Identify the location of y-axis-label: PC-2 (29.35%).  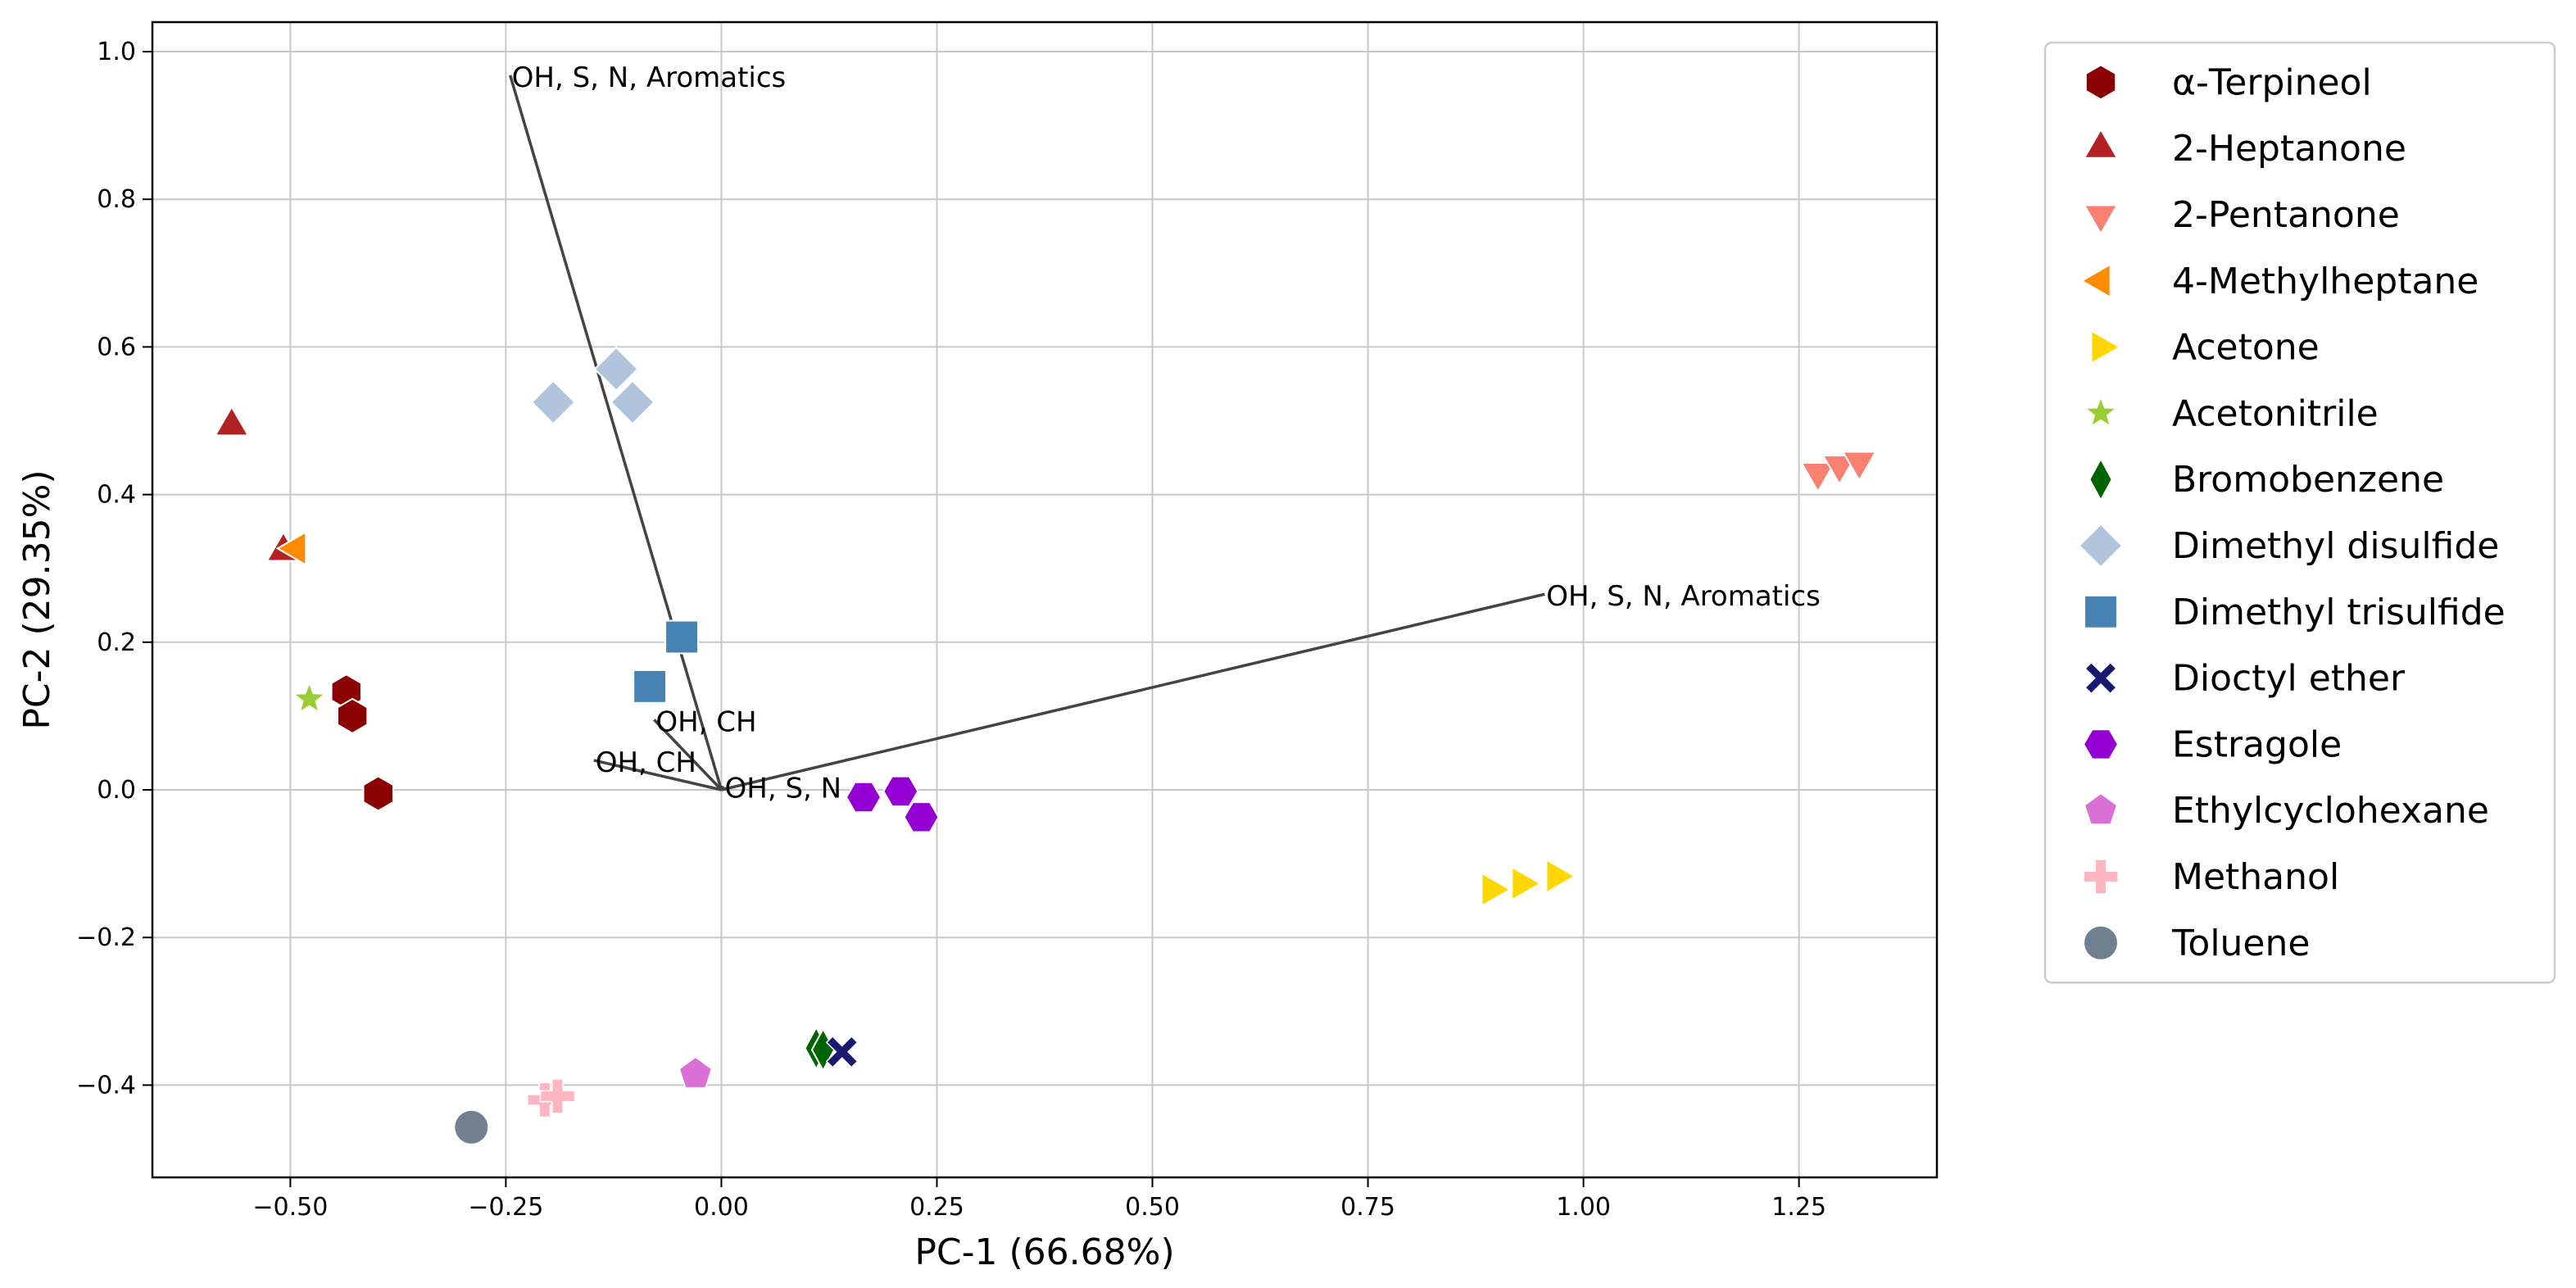
(37, 599).